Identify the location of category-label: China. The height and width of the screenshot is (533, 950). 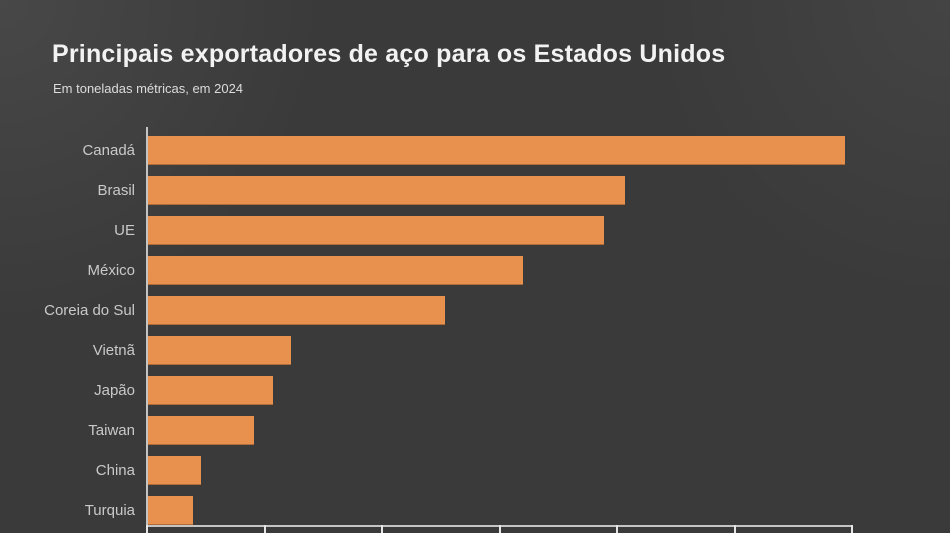
(115, 470).